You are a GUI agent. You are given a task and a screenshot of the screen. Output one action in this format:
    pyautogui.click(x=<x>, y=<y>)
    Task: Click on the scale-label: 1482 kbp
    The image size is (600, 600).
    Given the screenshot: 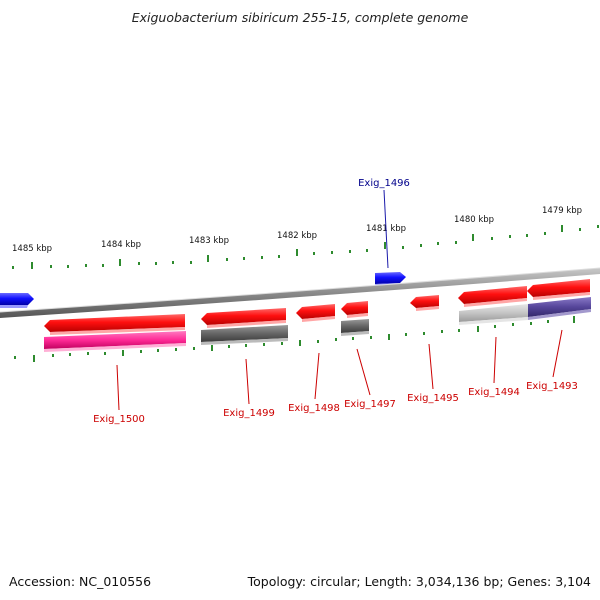 What is the action you would take?
    pyautogui.click(x=297, y=236)
    